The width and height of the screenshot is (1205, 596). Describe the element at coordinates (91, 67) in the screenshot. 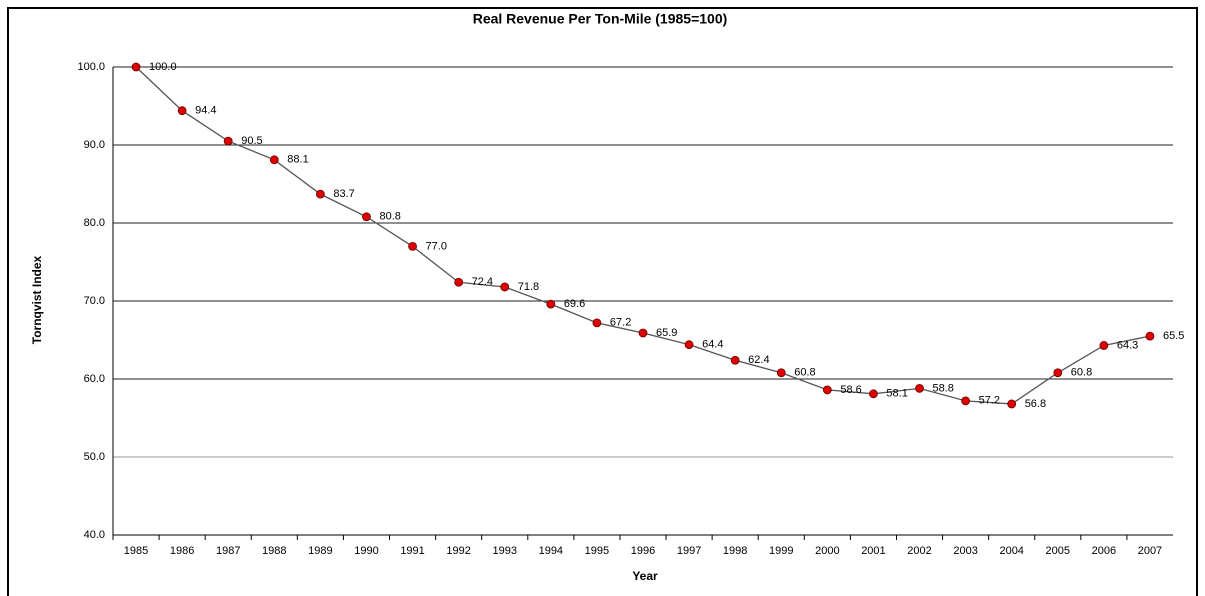

I see `y-tick-label: 100.0` at that location.